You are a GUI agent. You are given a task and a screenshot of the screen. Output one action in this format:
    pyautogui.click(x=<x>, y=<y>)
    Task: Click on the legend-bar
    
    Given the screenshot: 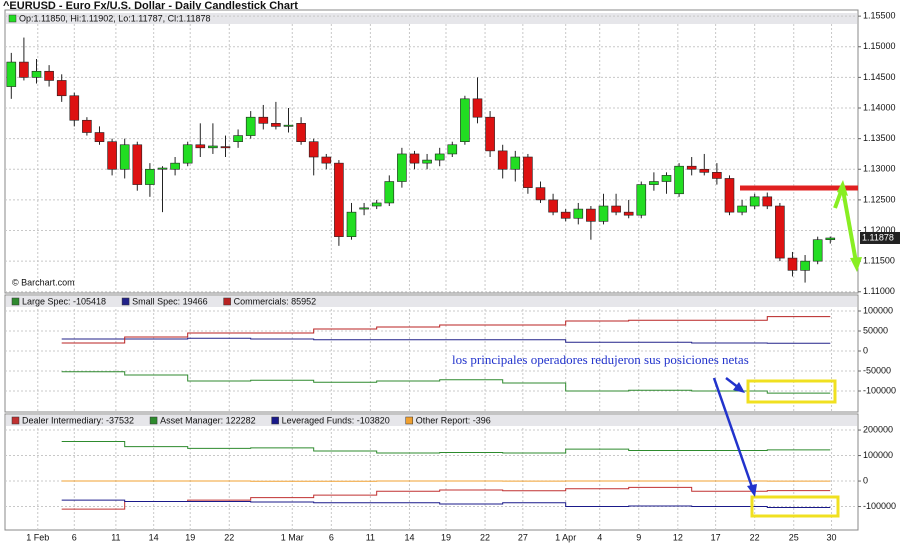 What is the action you would take?
    pyautogui.click(x=431, y=18)
    